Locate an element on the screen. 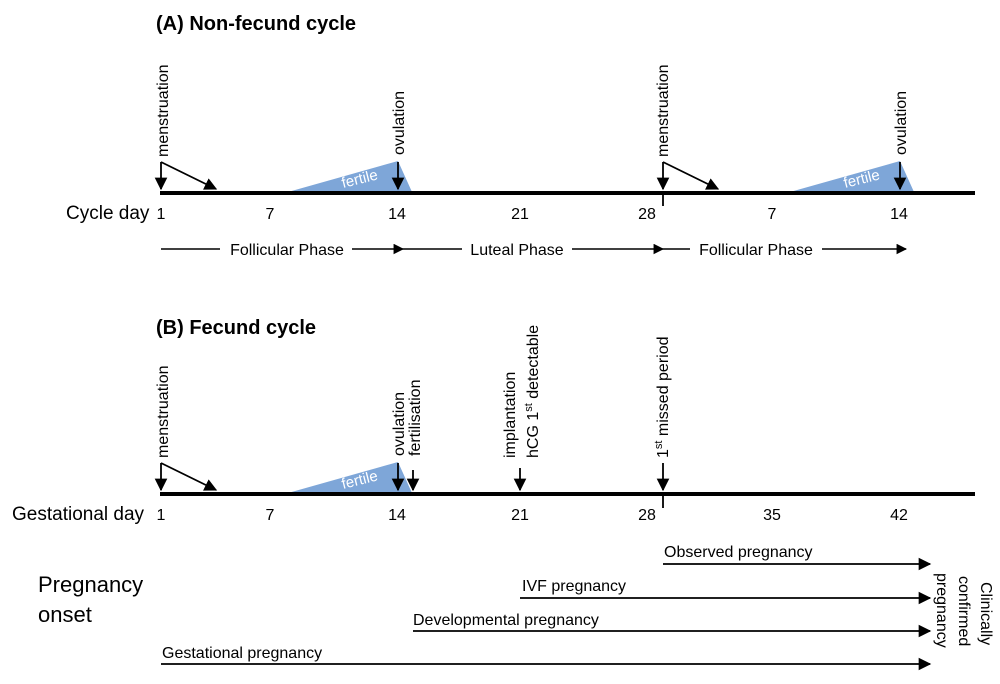 The height and width of the screenshot is (684, 1000). implantation-label: implantation is located at coordinates (510, 415).